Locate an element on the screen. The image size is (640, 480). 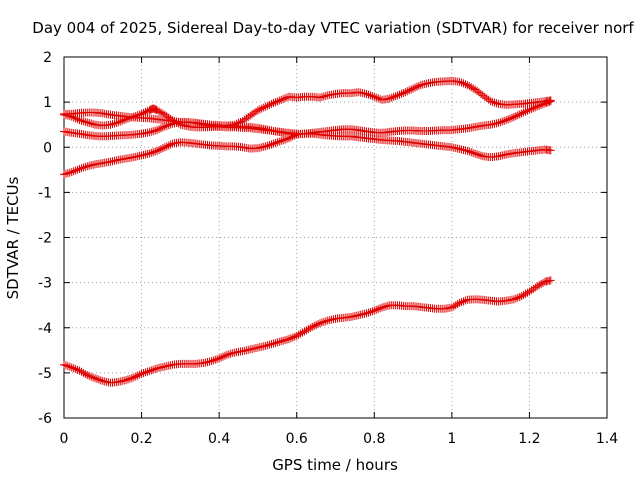
x-tick-label: 0.2 is located at coordinates (141, 439).